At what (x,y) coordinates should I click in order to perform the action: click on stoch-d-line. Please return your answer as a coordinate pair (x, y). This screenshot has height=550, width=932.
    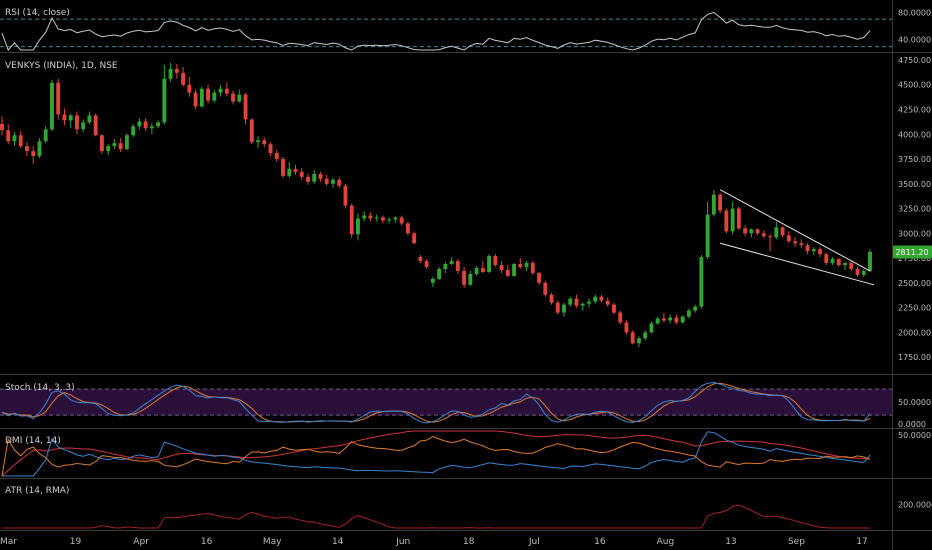
    Looking at the image, I should click on (436, 402).